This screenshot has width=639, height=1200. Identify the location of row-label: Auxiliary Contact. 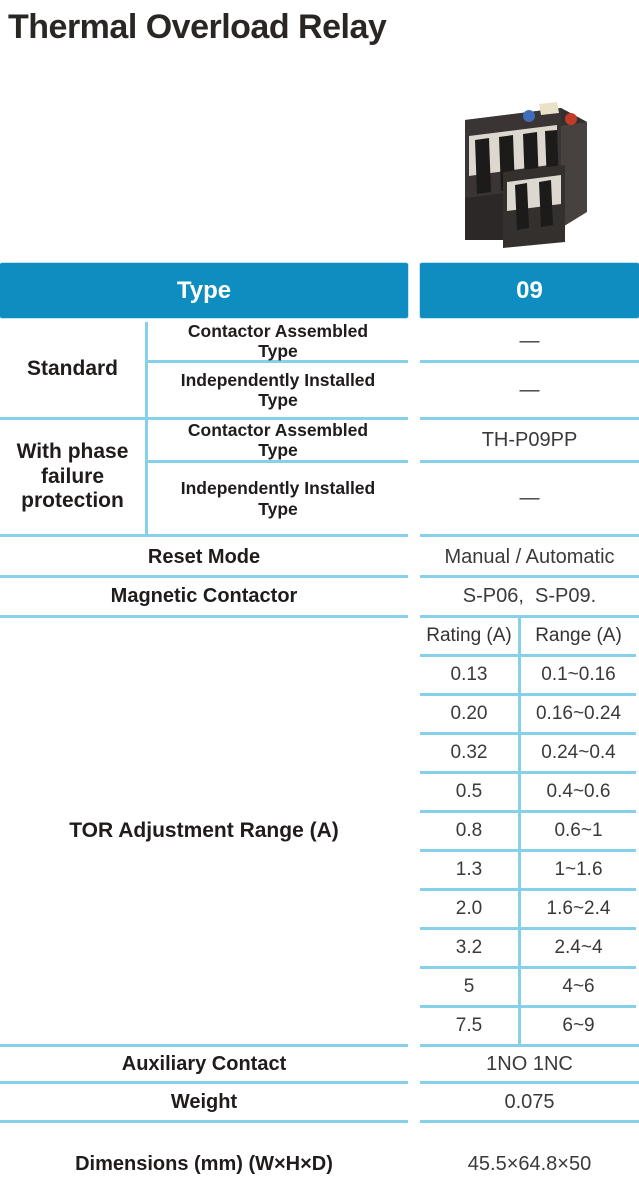
(204, 1065).